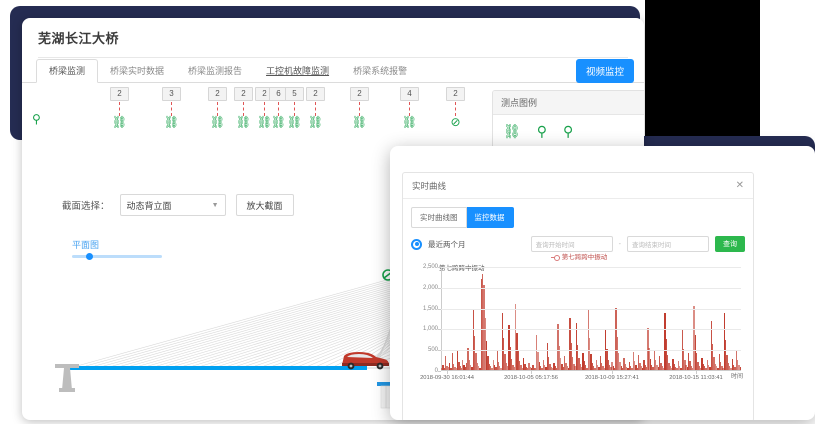 Image resolution: width=815 pixels, height=424 pixels. What do you see at coordinates (455, 107) in the screenshot?
I see `sensor-marker-11: 2 ⊘` at bounding box center [455, 107].